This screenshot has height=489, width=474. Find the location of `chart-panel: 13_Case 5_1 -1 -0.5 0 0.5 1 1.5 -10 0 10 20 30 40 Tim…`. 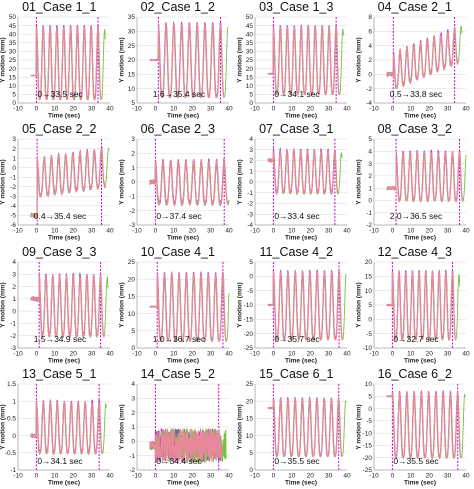

chart-panel: 13_Case 5_1 -1 -0.5 0 0.5 1 1.5 -10 0 10 20 30 40 Tim… is located at coordinates (59, 428).